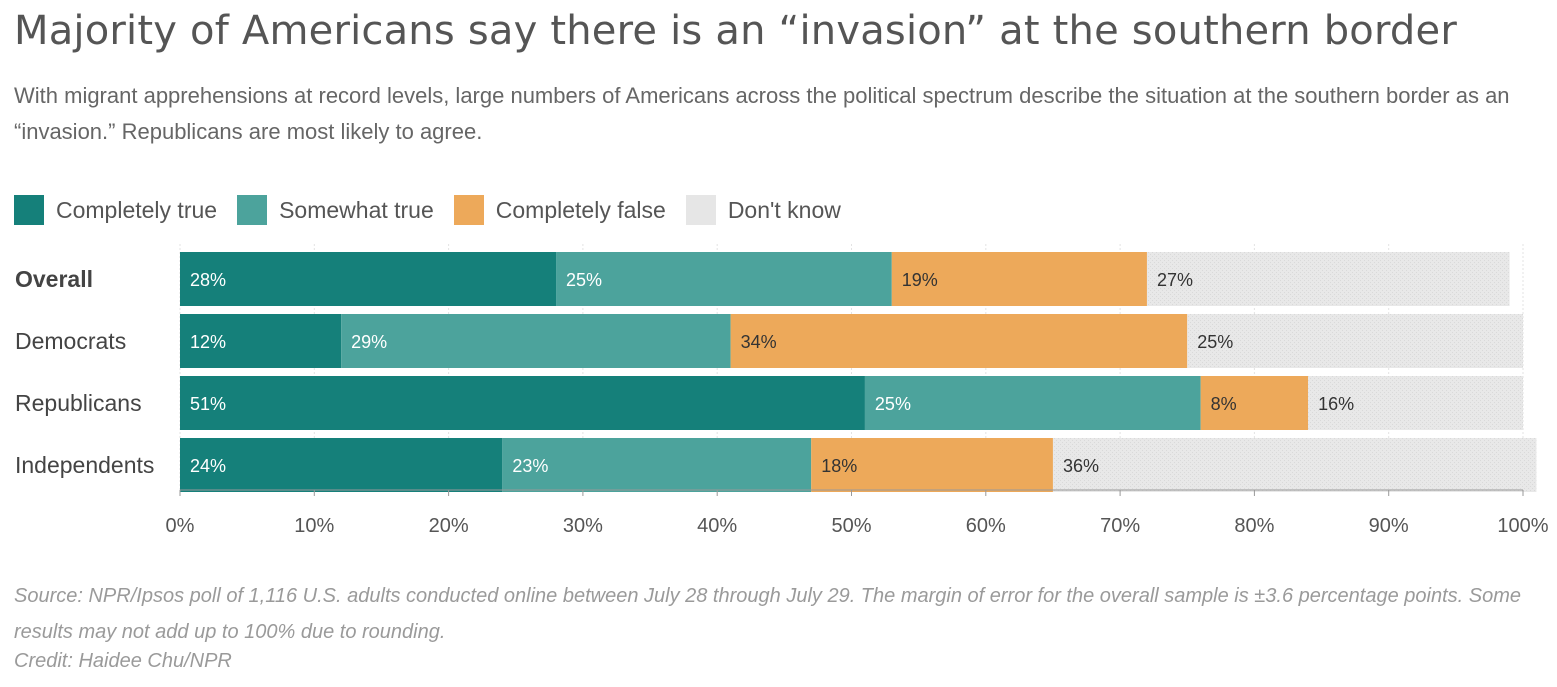  Describe the element at coordinates (920, 280) in the screenshot. I see `data-label: 19%` at that location.